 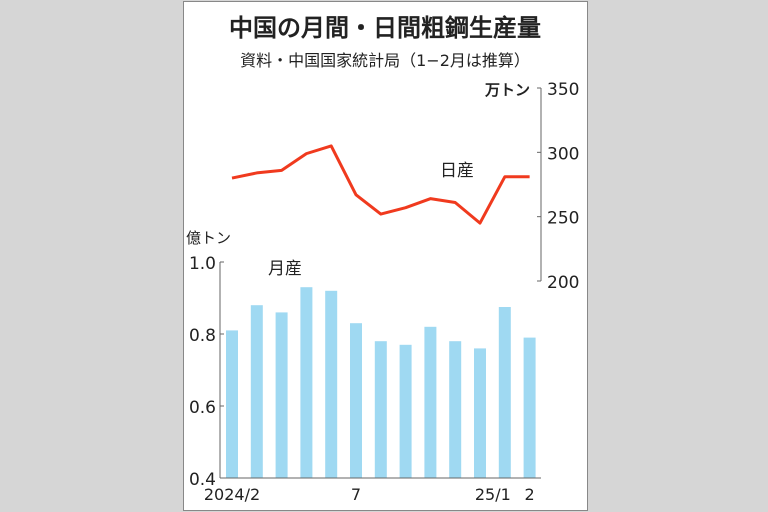 I want to click on bar-y-unit: 億トン, so click(x=208, y=238).